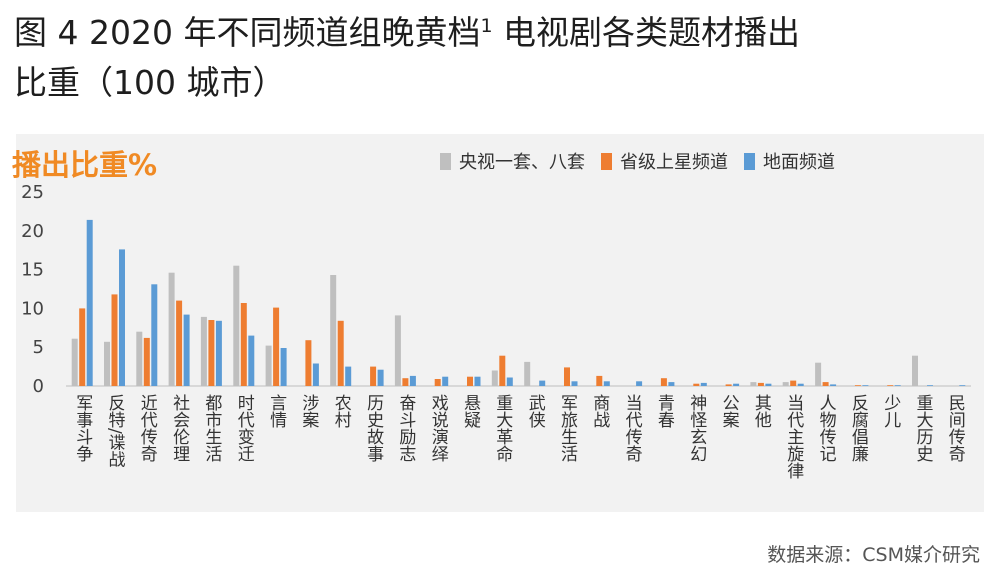  What do you see at coordinates (535, 411) in the screenshot?
I see `x-tick-label: 武侠` at bounding box center [535, 411].